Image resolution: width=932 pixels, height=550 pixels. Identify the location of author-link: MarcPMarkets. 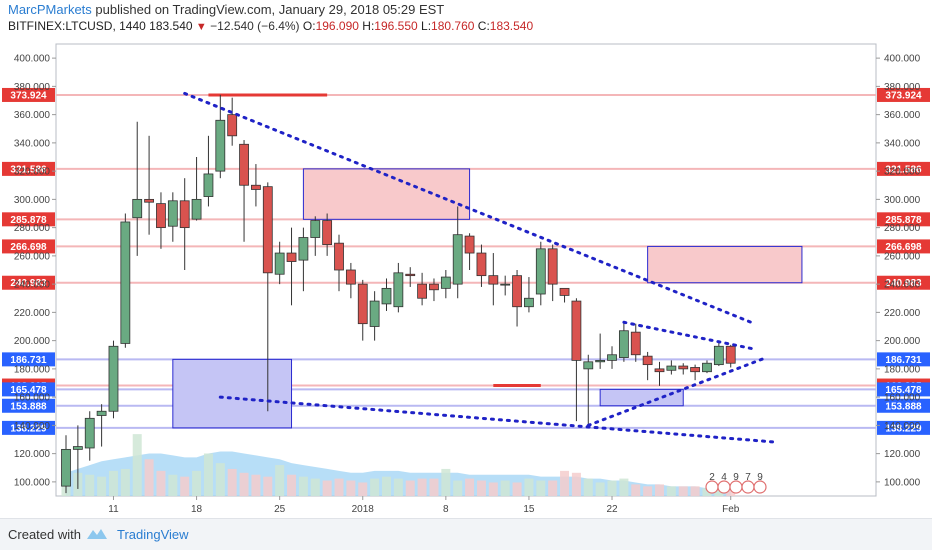
(50, 9).